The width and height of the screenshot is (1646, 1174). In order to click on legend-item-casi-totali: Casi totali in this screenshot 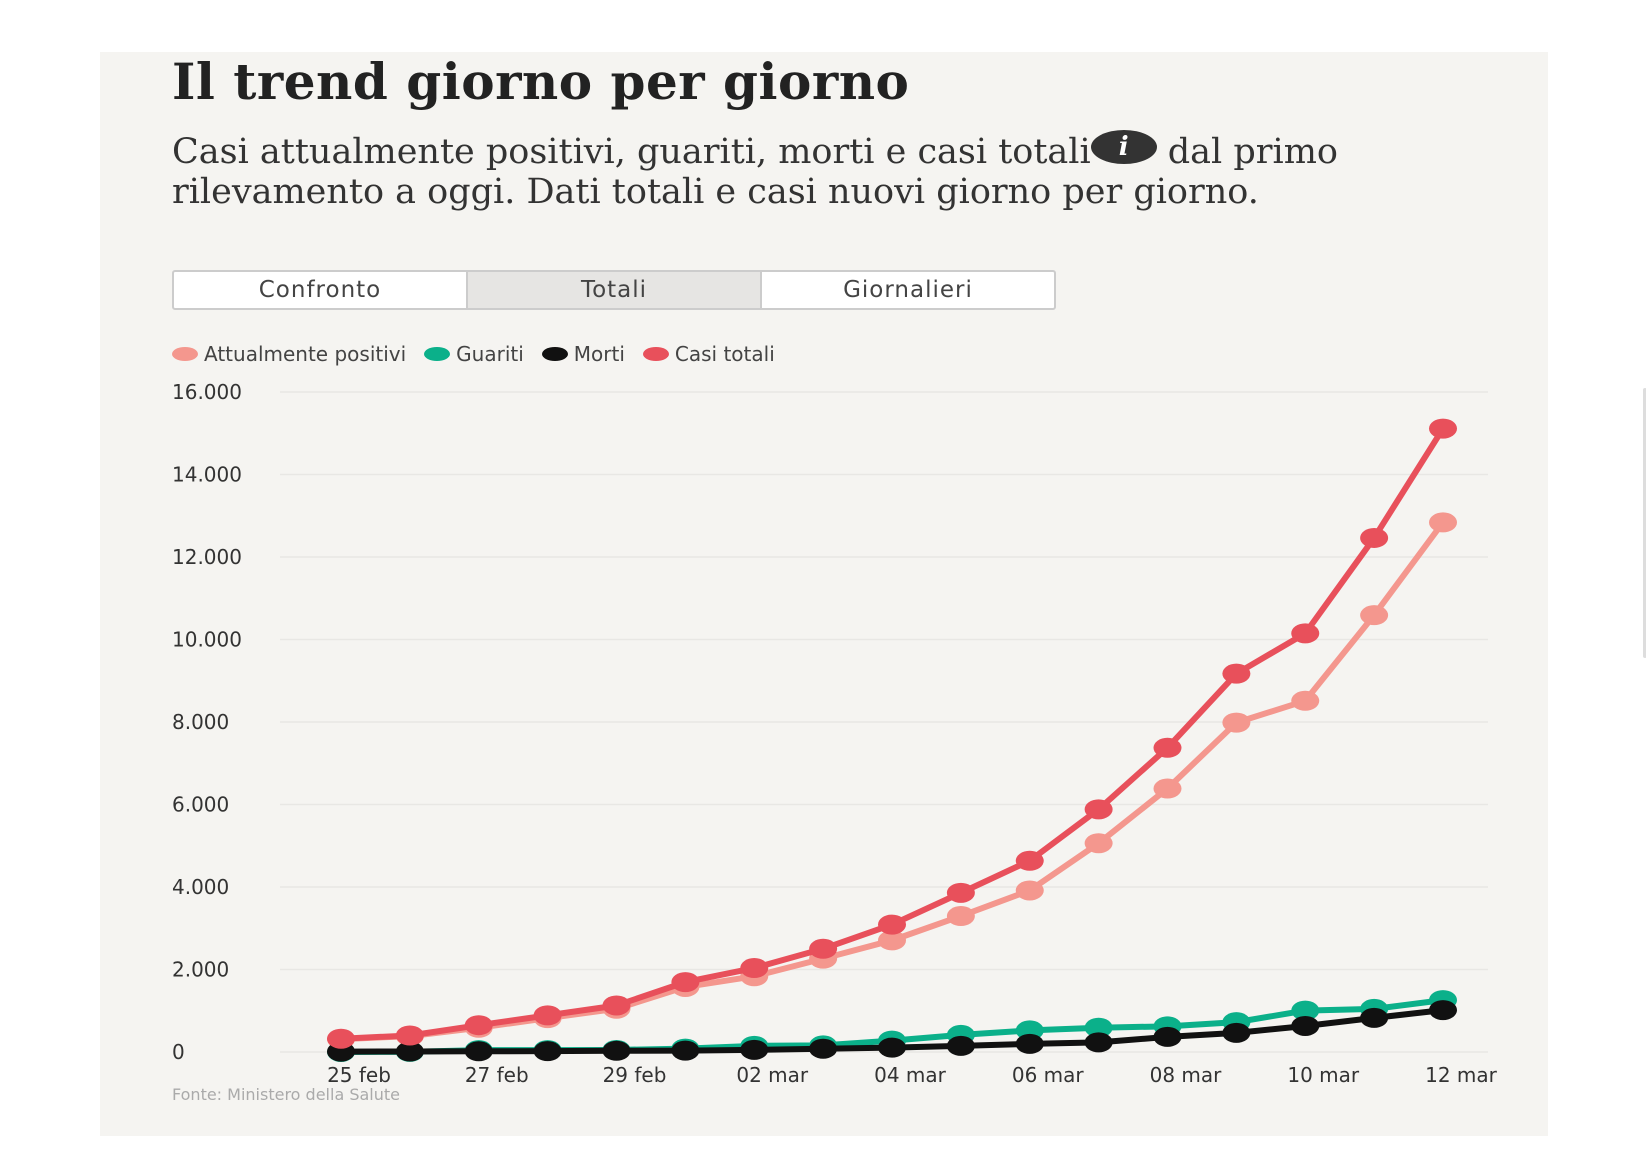, I will do `click(708, 354)`.